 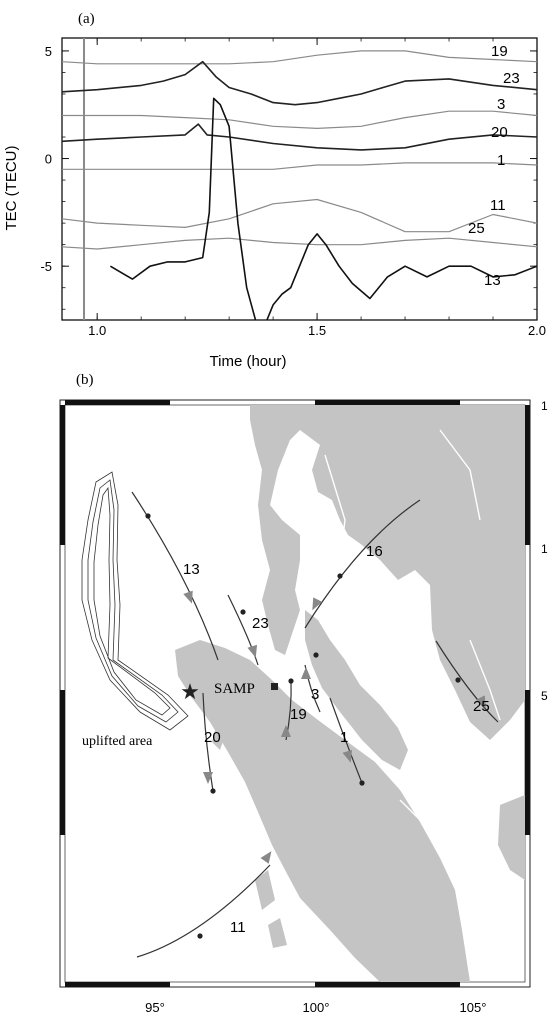 What do you see at coordinates (46, 266) in the screenshot?
I see `y-tick-label: -5` at bounding box center [46, 266].